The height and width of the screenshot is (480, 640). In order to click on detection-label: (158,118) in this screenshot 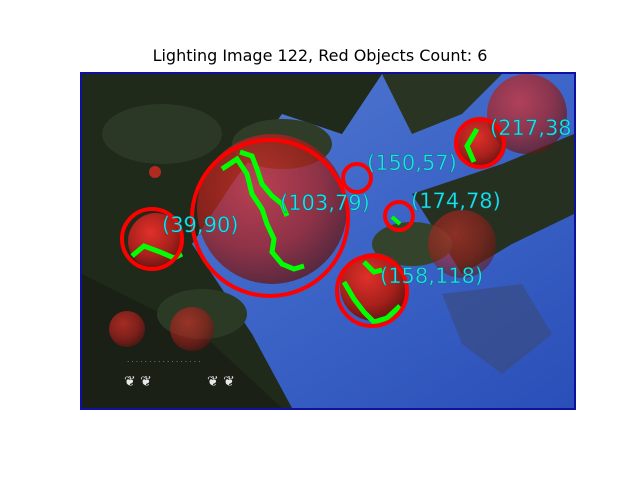, I will do `click(431, 276)`.